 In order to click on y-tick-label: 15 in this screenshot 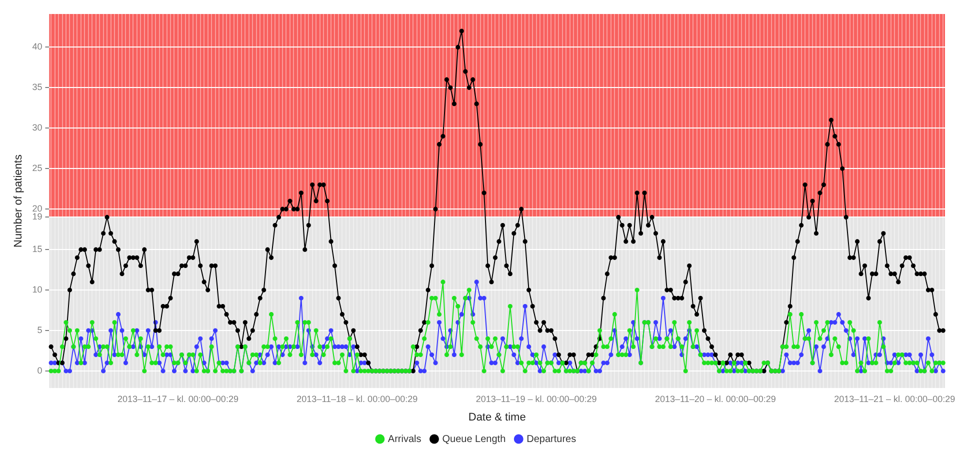, I will do `click(37, 249)`.